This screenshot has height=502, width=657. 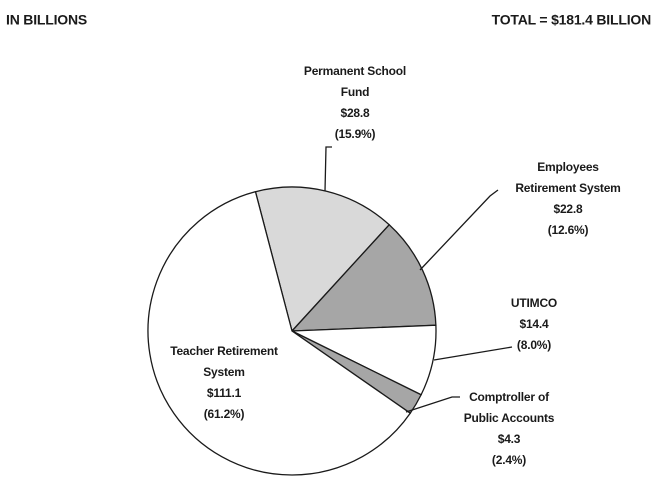 I want to click on percent-label: (12.6%), so click(x=568, y=230).